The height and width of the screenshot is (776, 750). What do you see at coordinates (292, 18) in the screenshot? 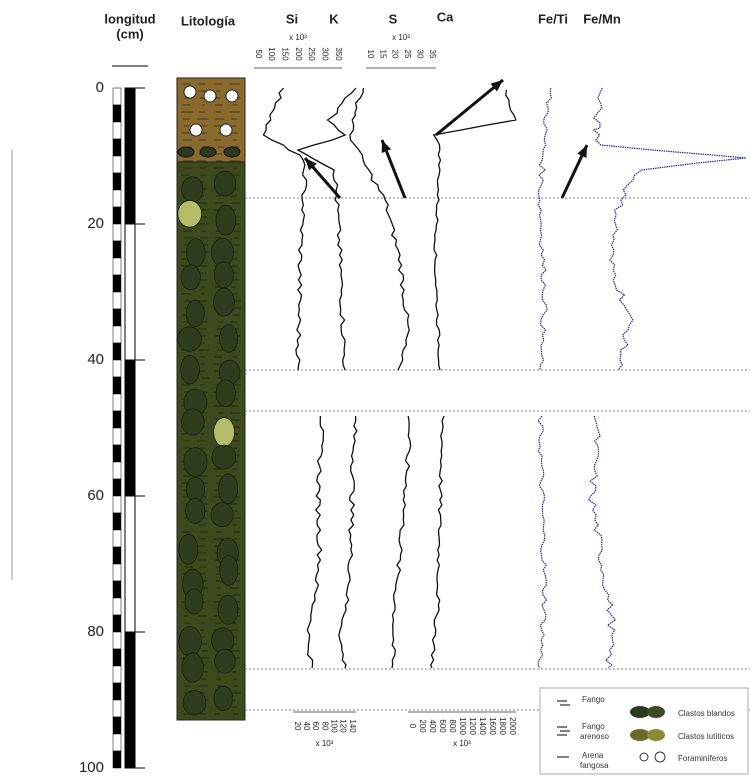
I see `column-title: Si` at bounding box center [292, 18].